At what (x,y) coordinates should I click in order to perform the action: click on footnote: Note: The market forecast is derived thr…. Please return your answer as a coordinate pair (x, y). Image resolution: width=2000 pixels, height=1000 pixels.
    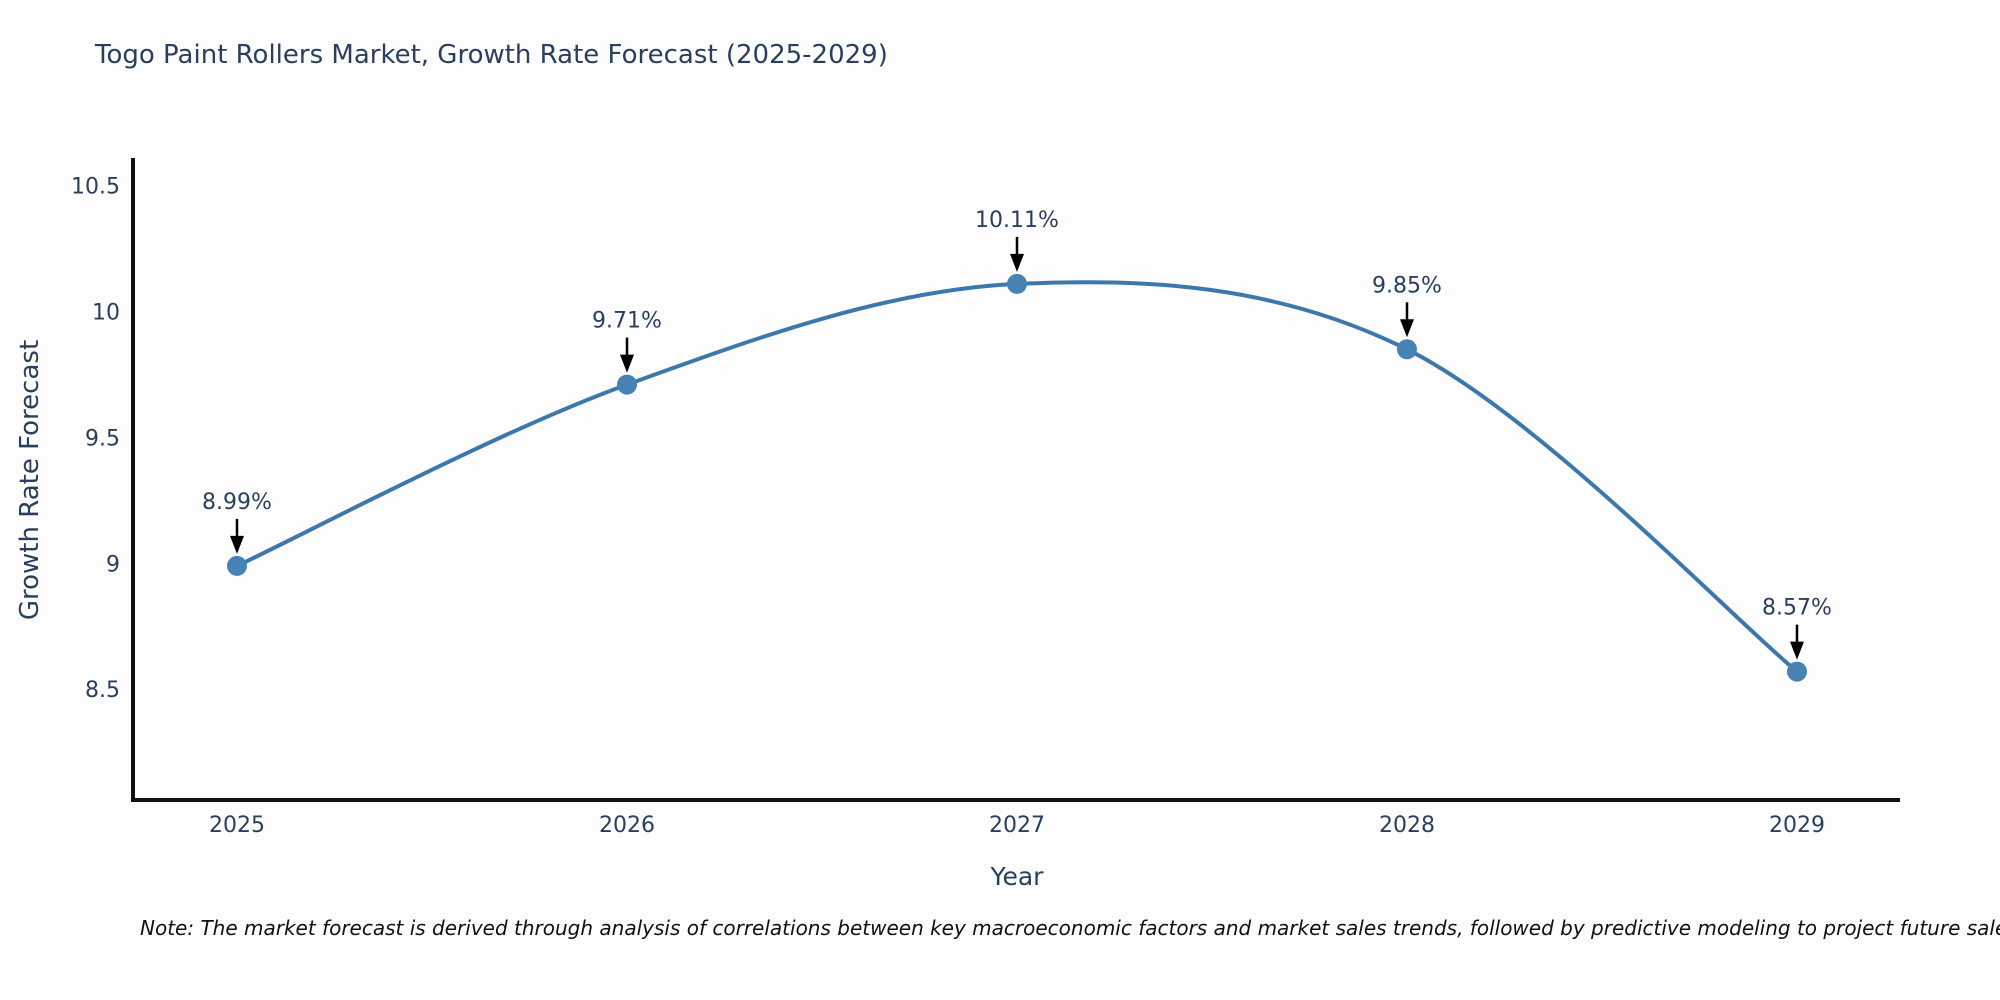
    Looking at the image, I should click on (1070, 928).